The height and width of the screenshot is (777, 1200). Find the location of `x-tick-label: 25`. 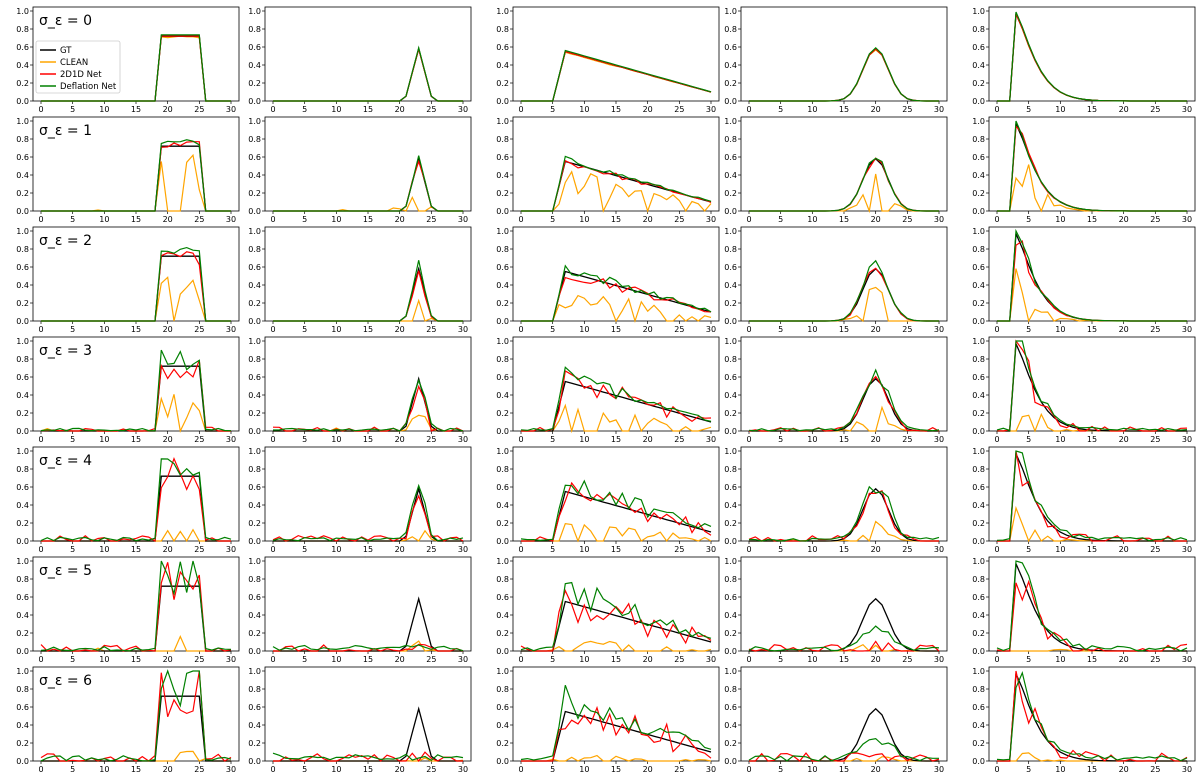

x-tick-label: 25 is located at coordinates (431, 439).